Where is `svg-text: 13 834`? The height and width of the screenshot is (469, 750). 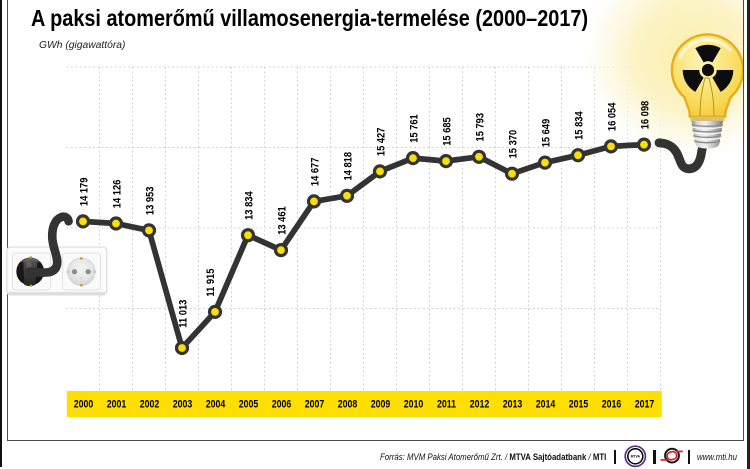 svg-text: 13 834 is located at coordinates (250, 205).